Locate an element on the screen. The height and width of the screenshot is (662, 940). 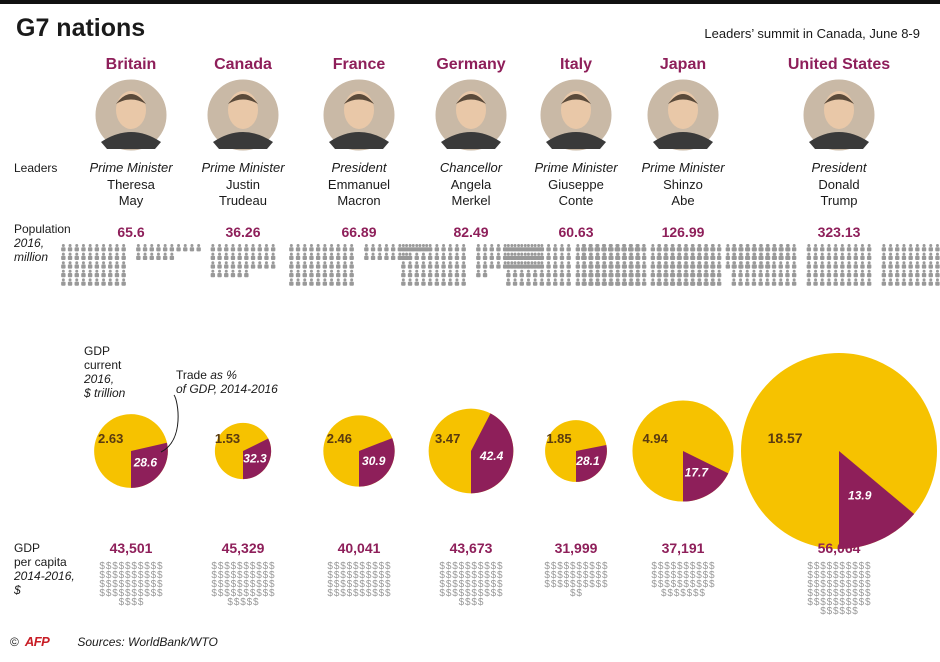
row-label-gdp-line2: current is located at coordinates (103, 365).